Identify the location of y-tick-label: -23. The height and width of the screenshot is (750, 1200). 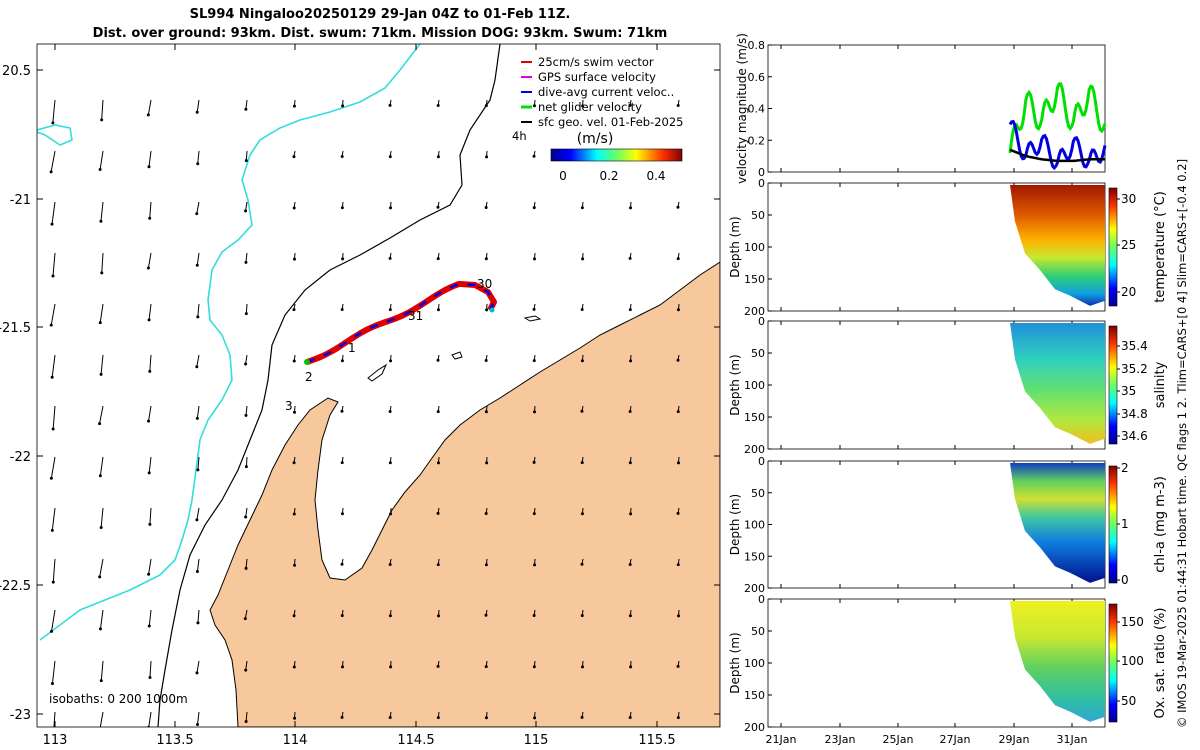
(20, 715).